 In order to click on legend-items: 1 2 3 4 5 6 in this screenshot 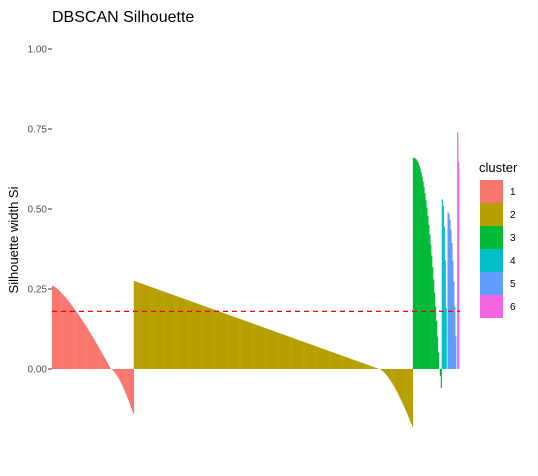, I will do `click(498, 249)`.